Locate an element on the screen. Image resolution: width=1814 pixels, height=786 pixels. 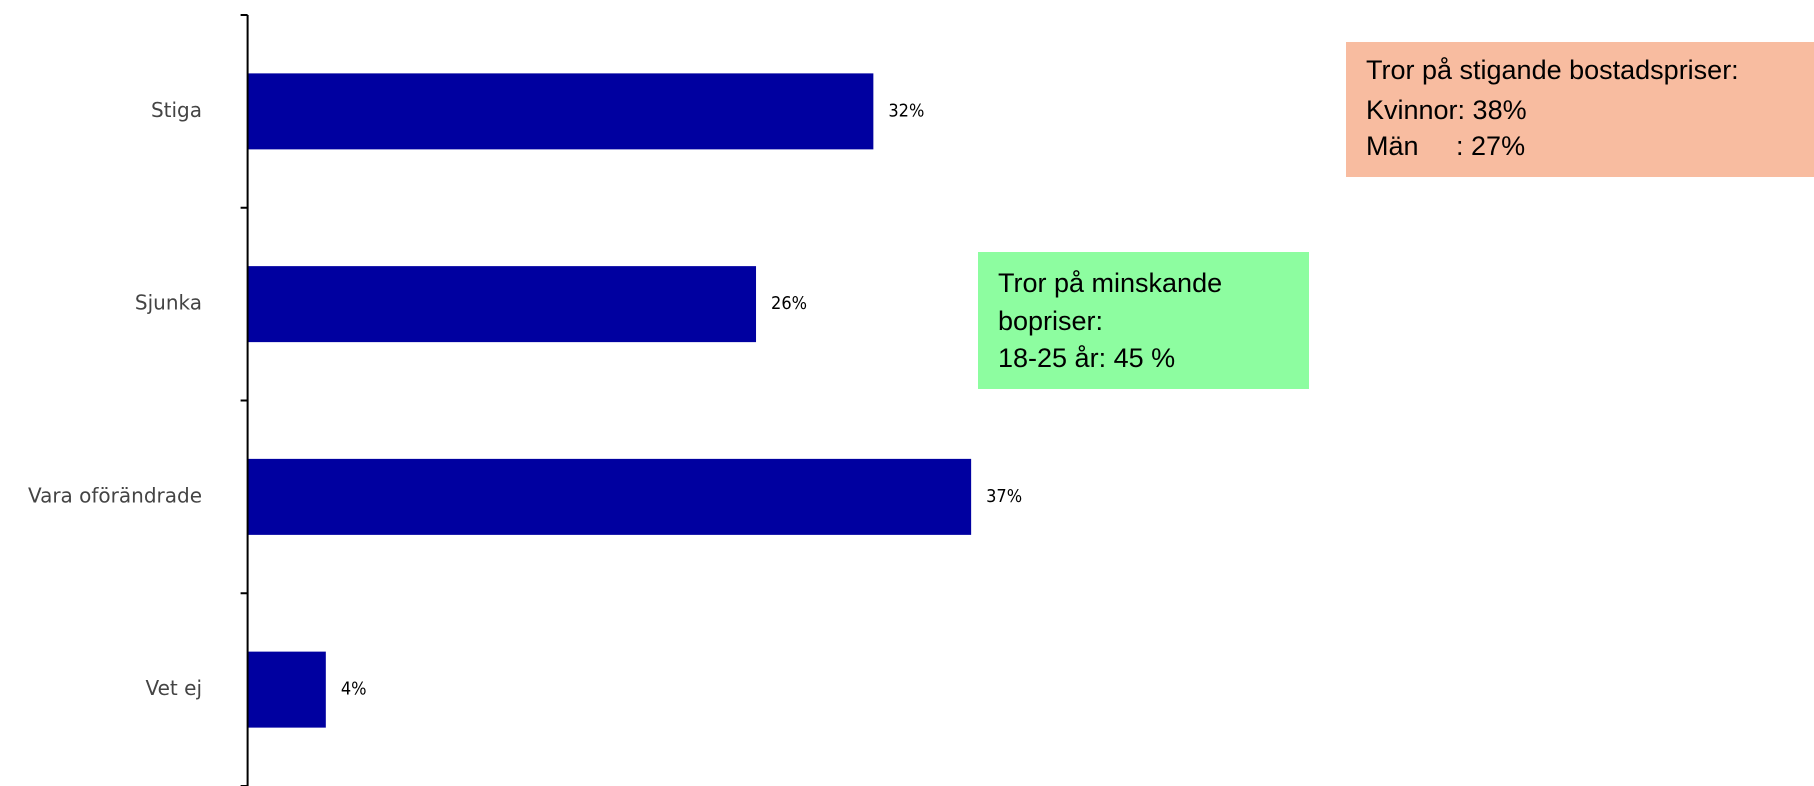
annotation-text: Män : 27% is located at coordinates (1445, 146).